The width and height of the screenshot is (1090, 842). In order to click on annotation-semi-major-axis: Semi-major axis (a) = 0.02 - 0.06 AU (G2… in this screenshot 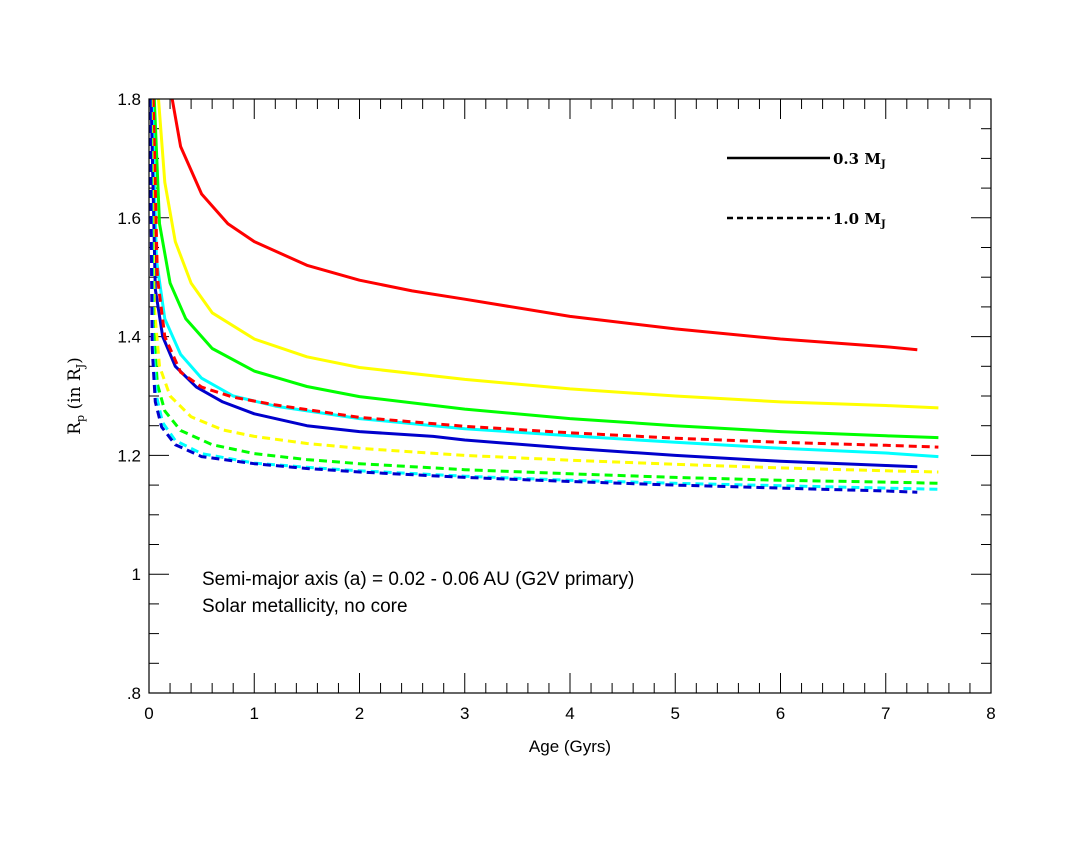, I will do `click(418, 579)`.